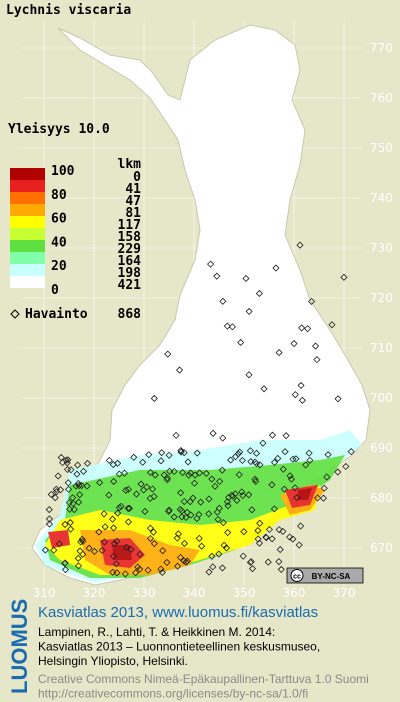 The width and height of the screenshot is (400, 702). Describe the element at coordinates (144, 593) in the screenshot. I see `x-tick-label: 330` at that location.